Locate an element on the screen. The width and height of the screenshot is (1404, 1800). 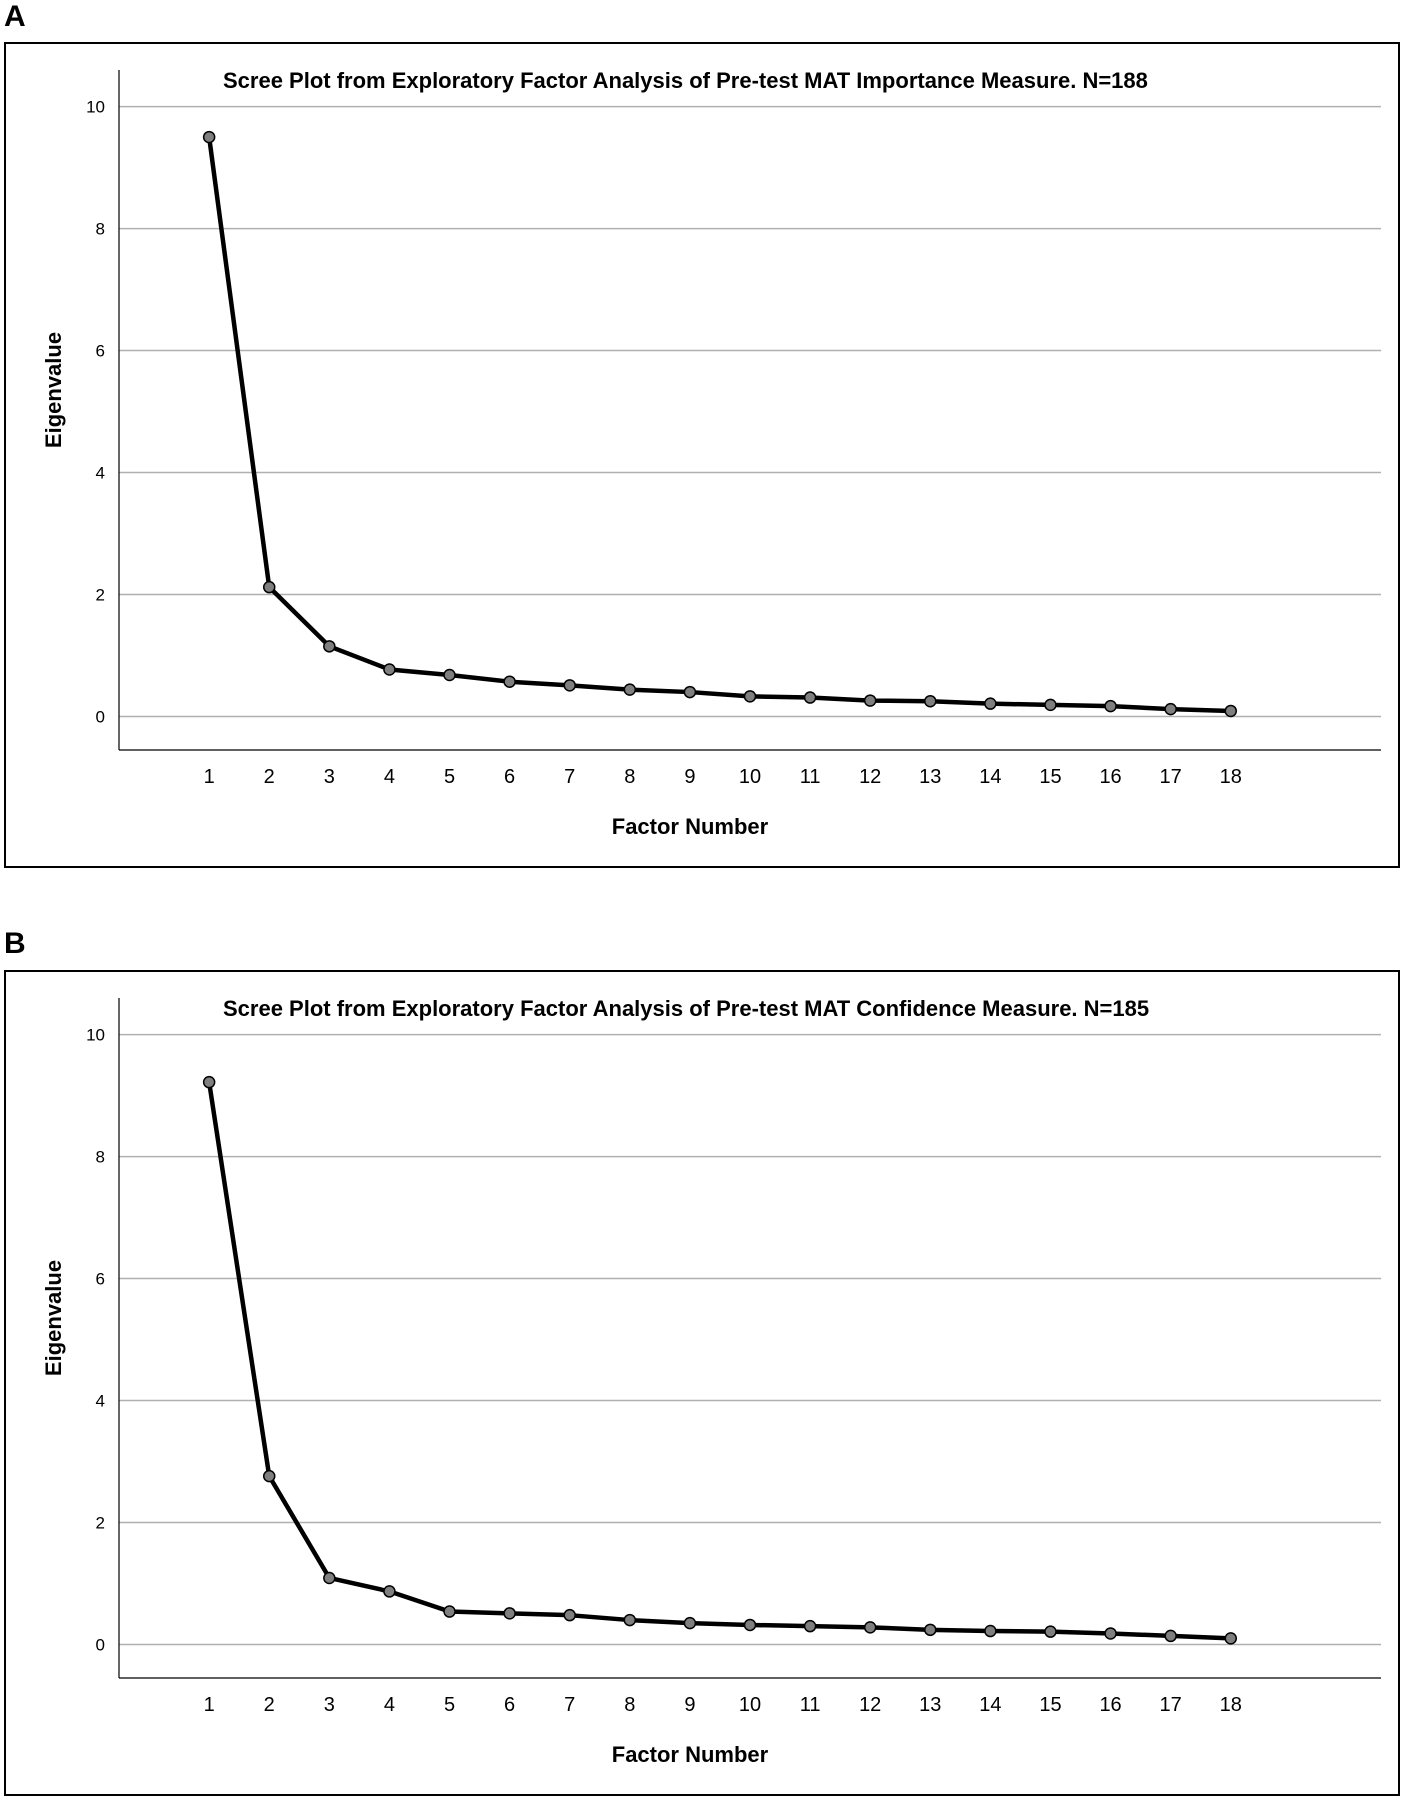
panel-letter-a: A is located at coordinates (15, 16).